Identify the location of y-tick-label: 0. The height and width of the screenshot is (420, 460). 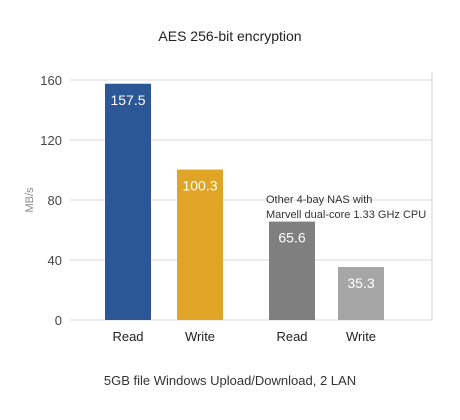
(58, 320).